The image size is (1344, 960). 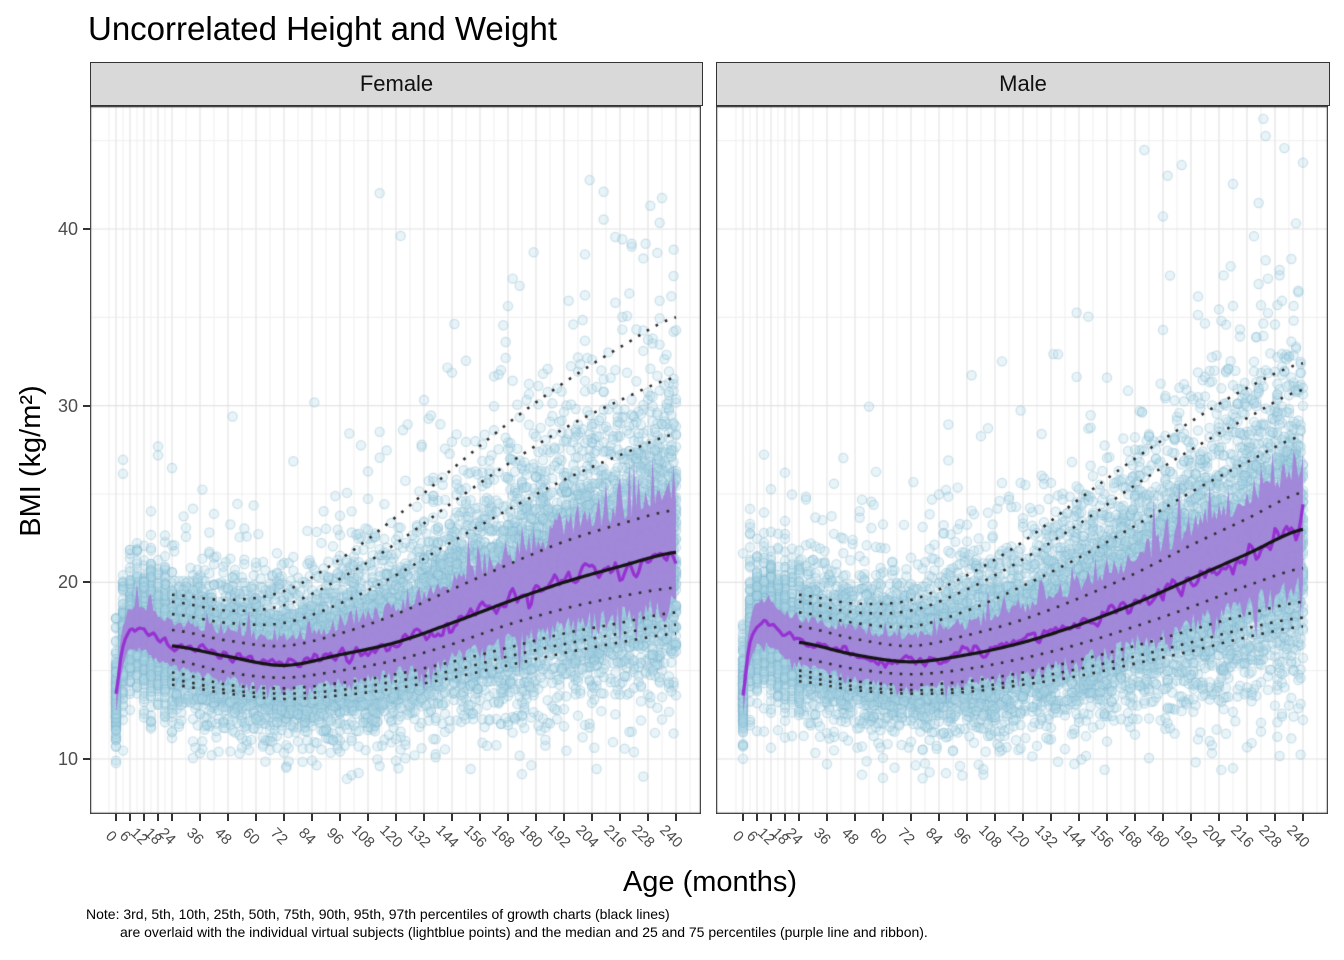 I want to click on y-tick-label: 20, so click(x=67, y=582).